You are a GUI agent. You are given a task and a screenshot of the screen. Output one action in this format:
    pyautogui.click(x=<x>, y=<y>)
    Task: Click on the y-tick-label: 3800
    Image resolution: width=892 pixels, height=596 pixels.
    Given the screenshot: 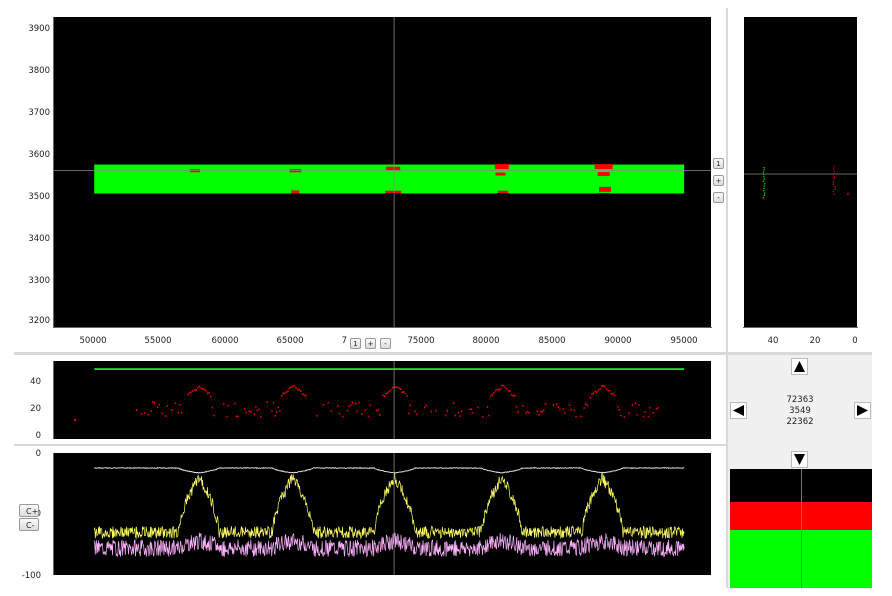 What is the action you would take?
    pyautogui.click(x=39, y=71)
    